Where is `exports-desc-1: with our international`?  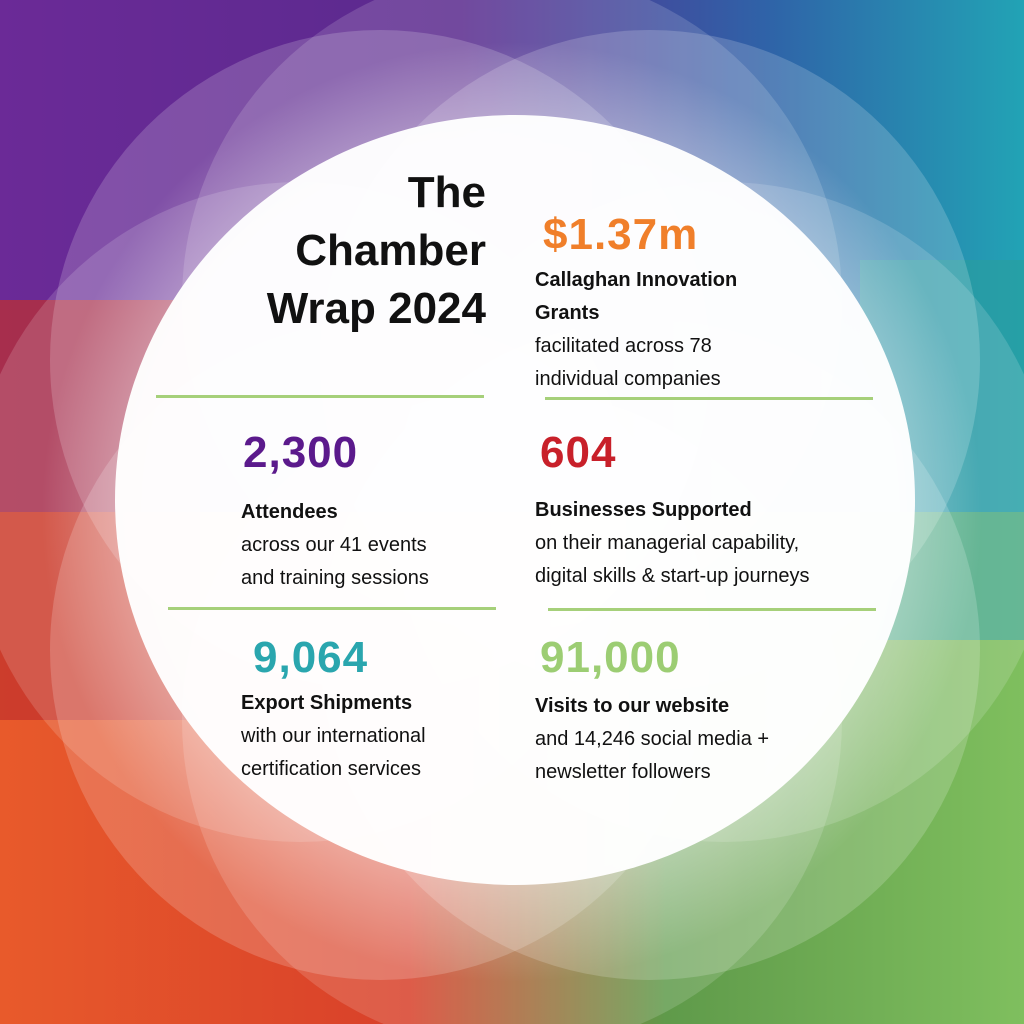 exports-desc-1: with our international is located at coordinates (333, 736).